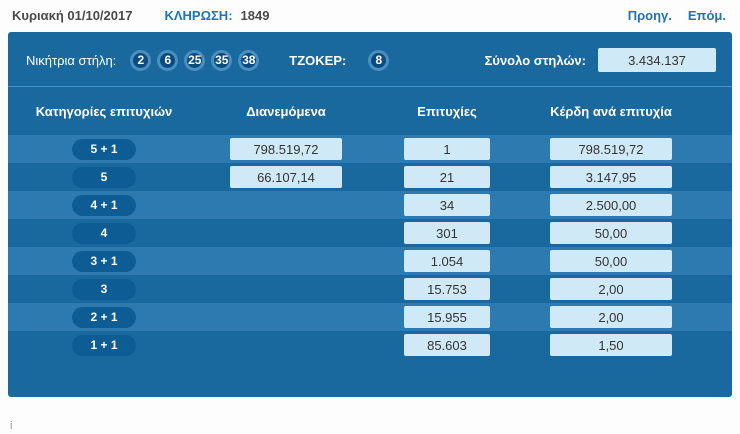  What do you see at coordinates (72, 15) in the screenshot?
I see `draw-date: Κυριακή 01/10/2017` at bounding box center [72, 15].